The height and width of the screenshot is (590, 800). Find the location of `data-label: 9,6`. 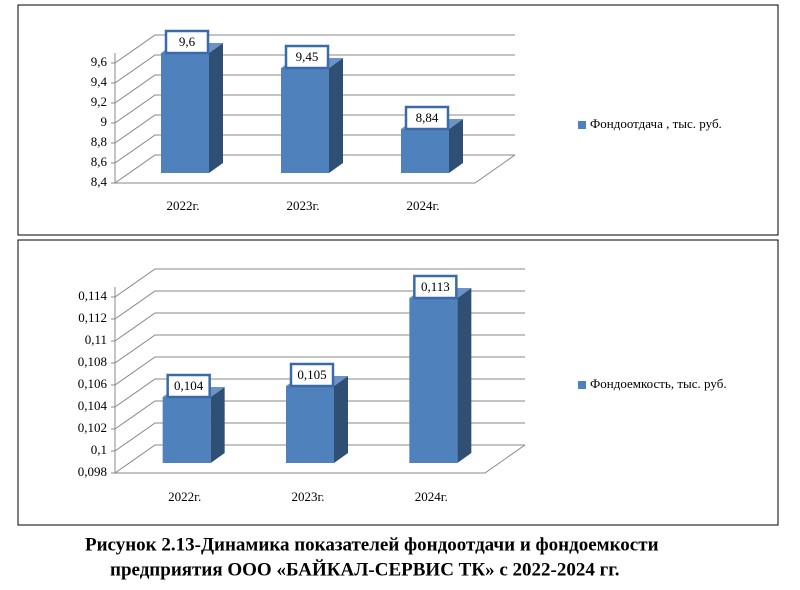

data-label: 9,6 is located at coordinates (187, 41).